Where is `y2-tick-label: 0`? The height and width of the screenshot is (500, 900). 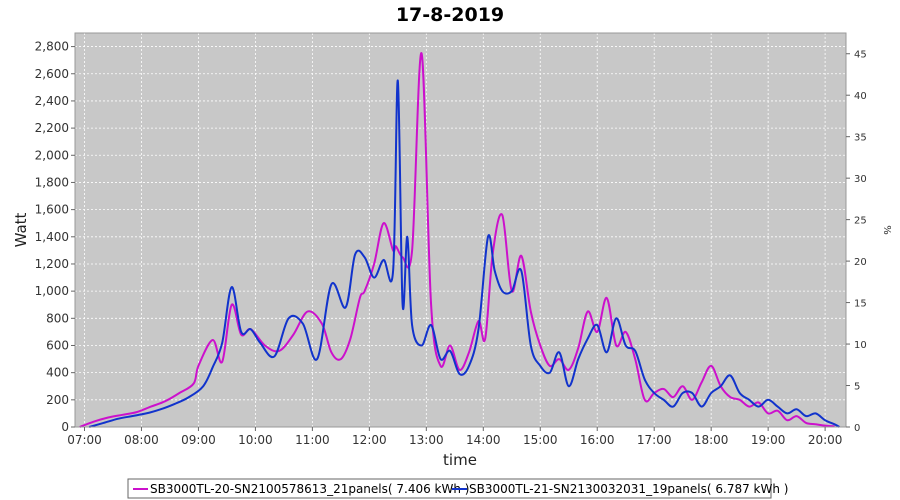 y2-tick-label: 0 is located at coordinates (857, 428).